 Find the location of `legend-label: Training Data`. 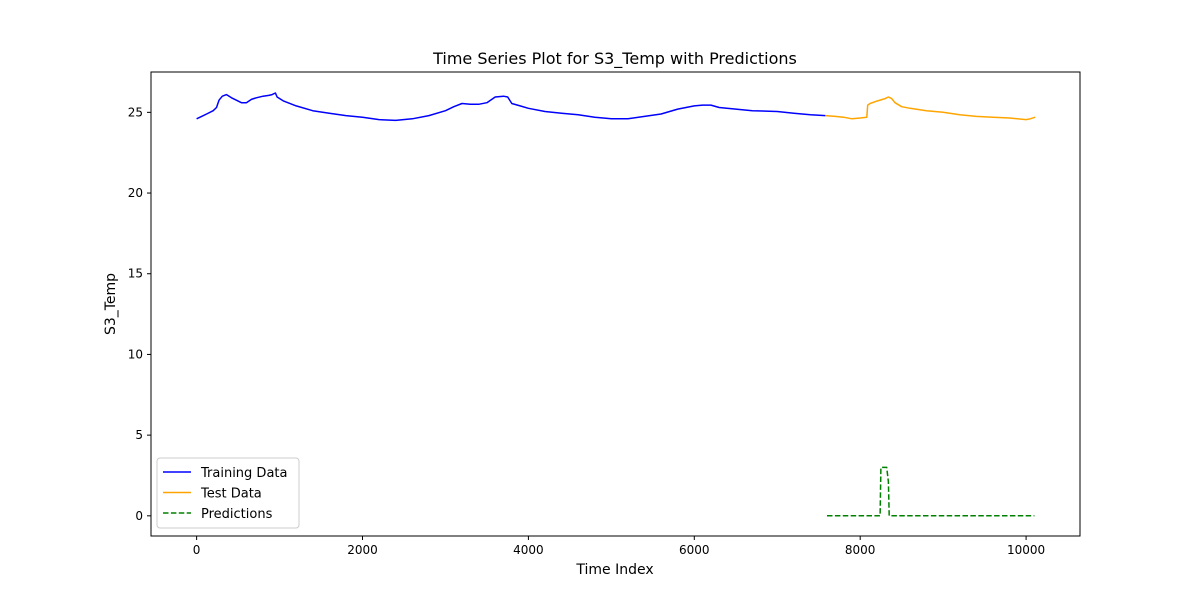

legend-label: Training Data is located at coordinates (243, 473).